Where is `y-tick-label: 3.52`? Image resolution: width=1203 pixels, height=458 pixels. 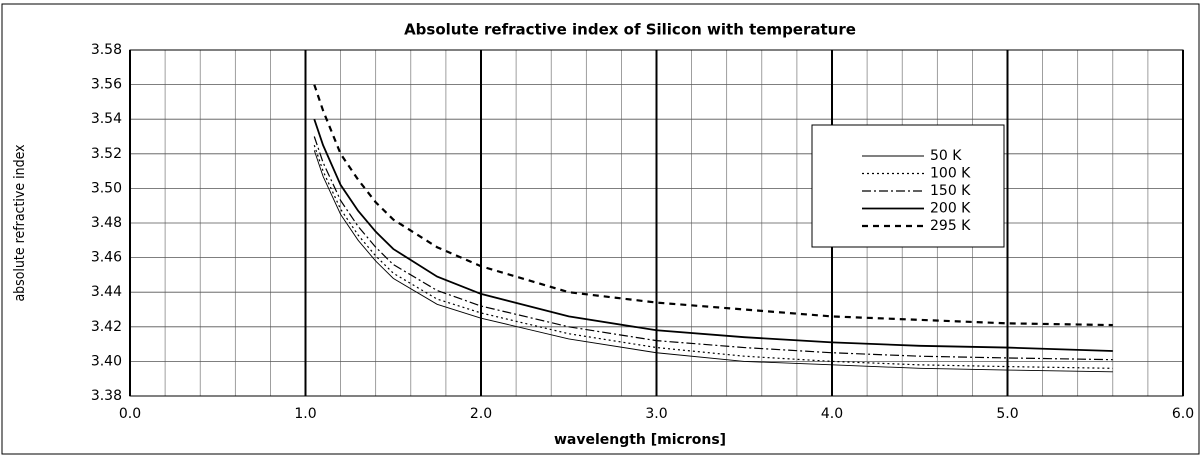
y-tick-label: 3.52 is located at coordinates (106, 154).